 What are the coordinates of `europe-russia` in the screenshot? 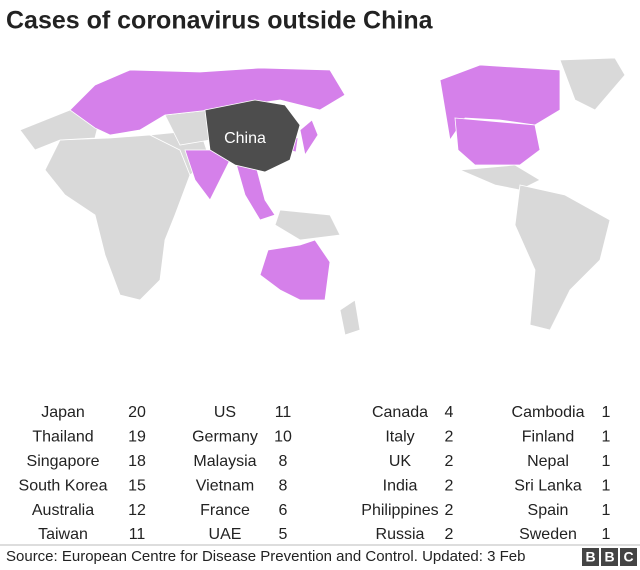 It's located at (207, 101).